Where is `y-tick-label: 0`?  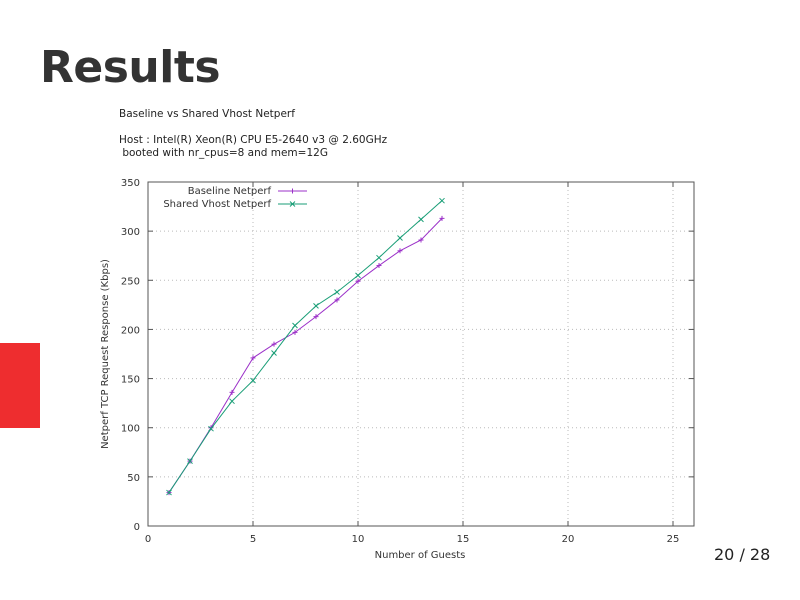
y-tick-label: 0 is located at coordinates (137, 527).